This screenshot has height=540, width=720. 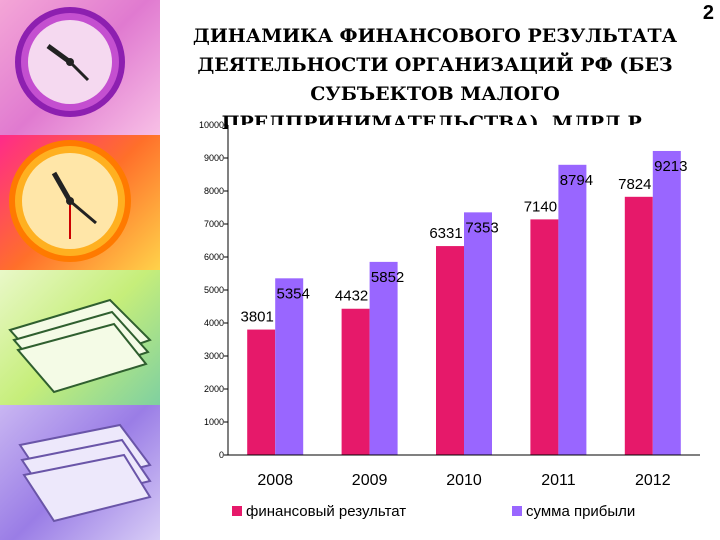 What do you see at coordinates (214, 323) in the screenshot?
I see `y-tick-label: 4000` at bounding box center [214, 323].